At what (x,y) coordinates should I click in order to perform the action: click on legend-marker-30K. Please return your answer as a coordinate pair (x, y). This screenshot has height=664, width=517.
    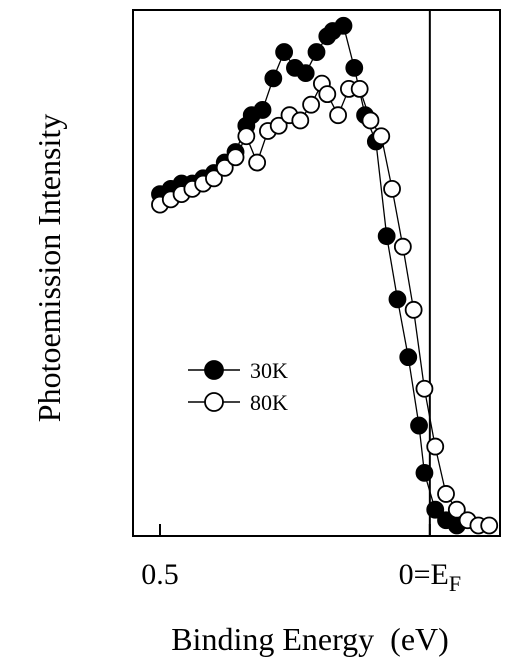
    Looking at the image, I should click on (214, 370).